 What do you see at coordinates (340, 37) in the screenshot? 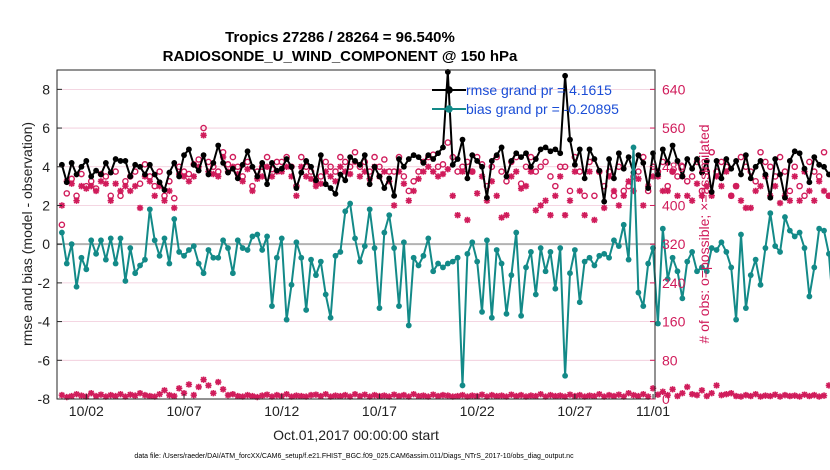
I see `chart-title: Tropics 27286 / 28264 = 96.540%` at bounding box center [340, 37].